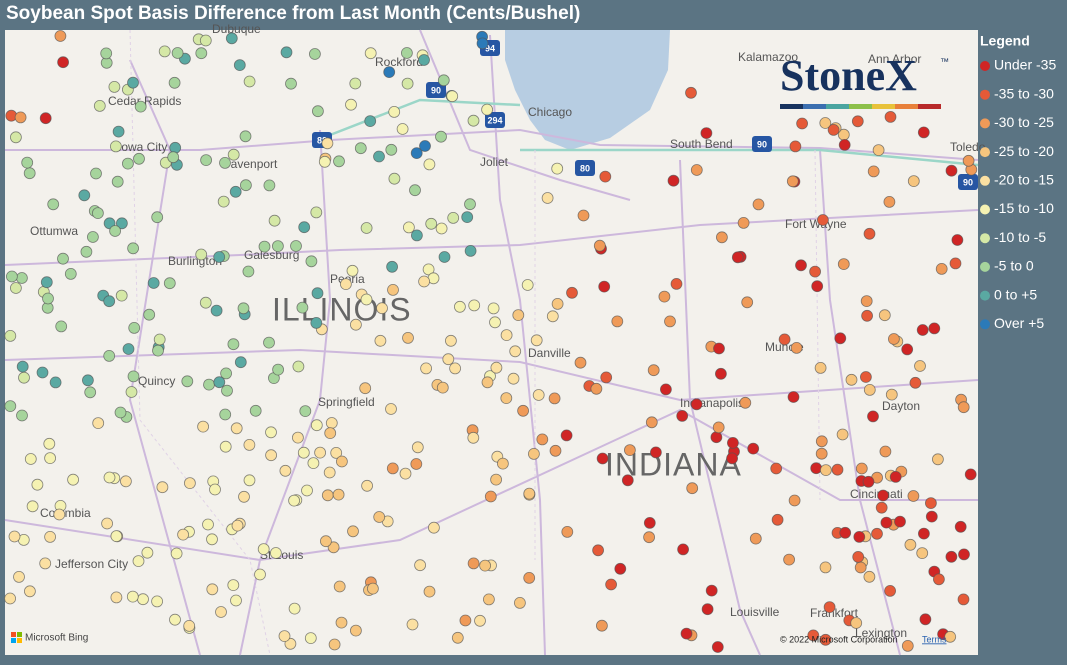  I want to click on city-label: Ottumwa, so click(54, 231).